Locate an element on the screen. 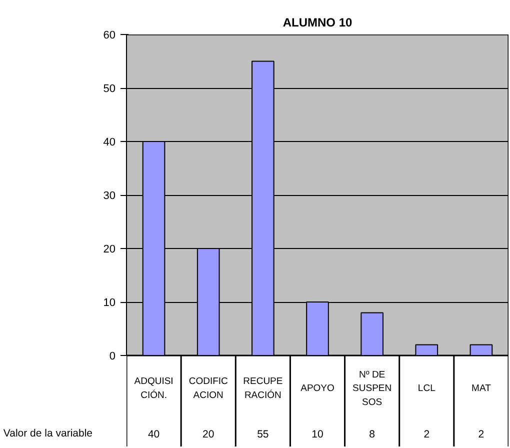 The height and width of the screenshot is (448, 510). x-tick-label: RECUPE RACIÓN is located at coordinates (263, 388).